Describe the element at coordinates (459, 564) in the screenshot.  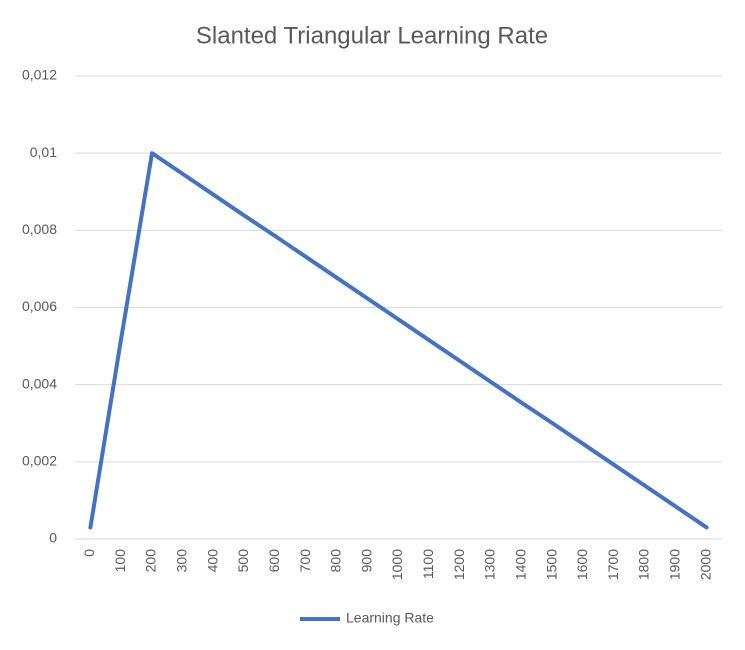
I see `x-tick-label: 1200` at that location.